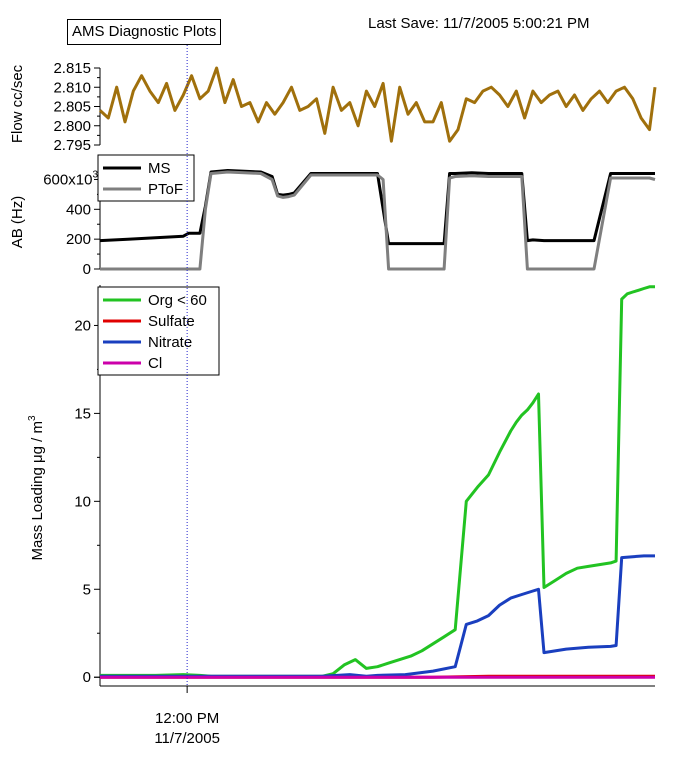 The height and width of the screenshot is (776, 697). What do you see at coordinates (144, 32) in the screenshot?
I see `plot-title: AMS Diagnostic Plots` at bounding box center [144, 32].